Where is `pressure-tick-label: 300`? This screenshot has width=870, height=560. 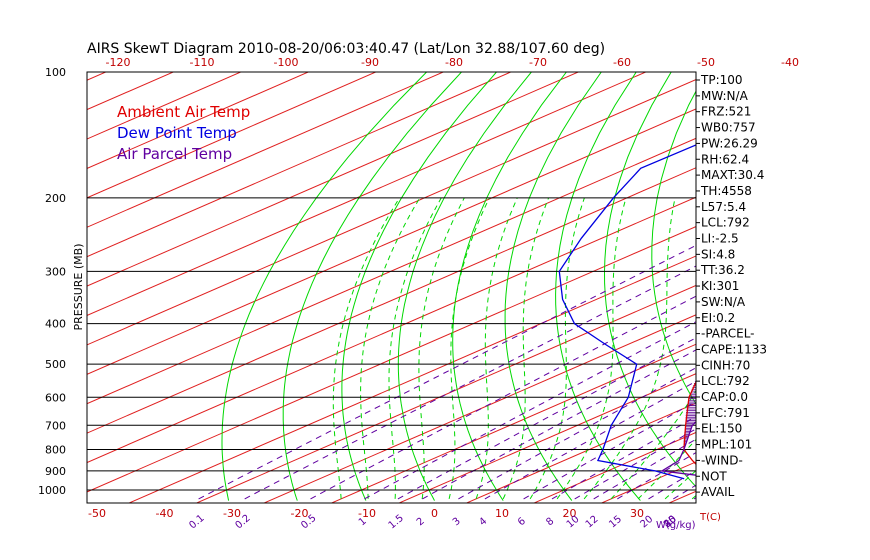
pressure-tick-label: 300 is located at coordinates (55, 271).